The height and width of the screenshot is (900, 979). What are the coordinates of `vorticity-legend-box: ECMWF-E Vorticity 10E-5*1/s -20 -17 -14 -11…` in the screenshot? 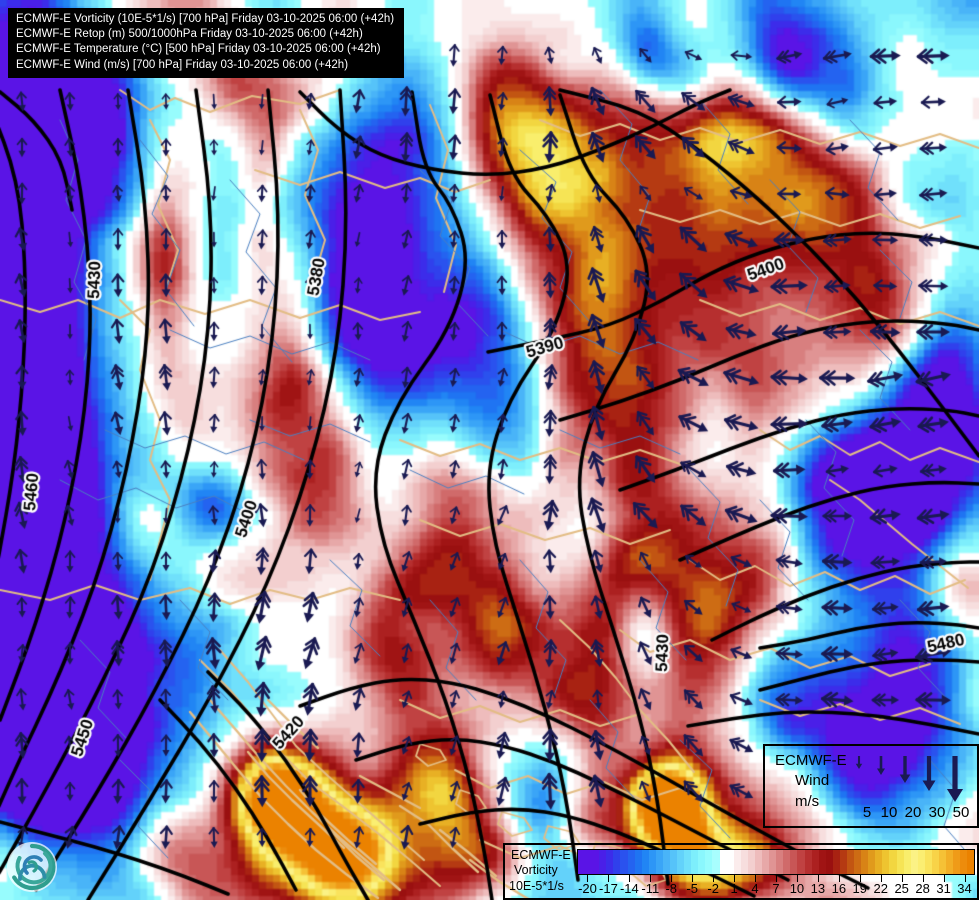 It's located at (741, 871).